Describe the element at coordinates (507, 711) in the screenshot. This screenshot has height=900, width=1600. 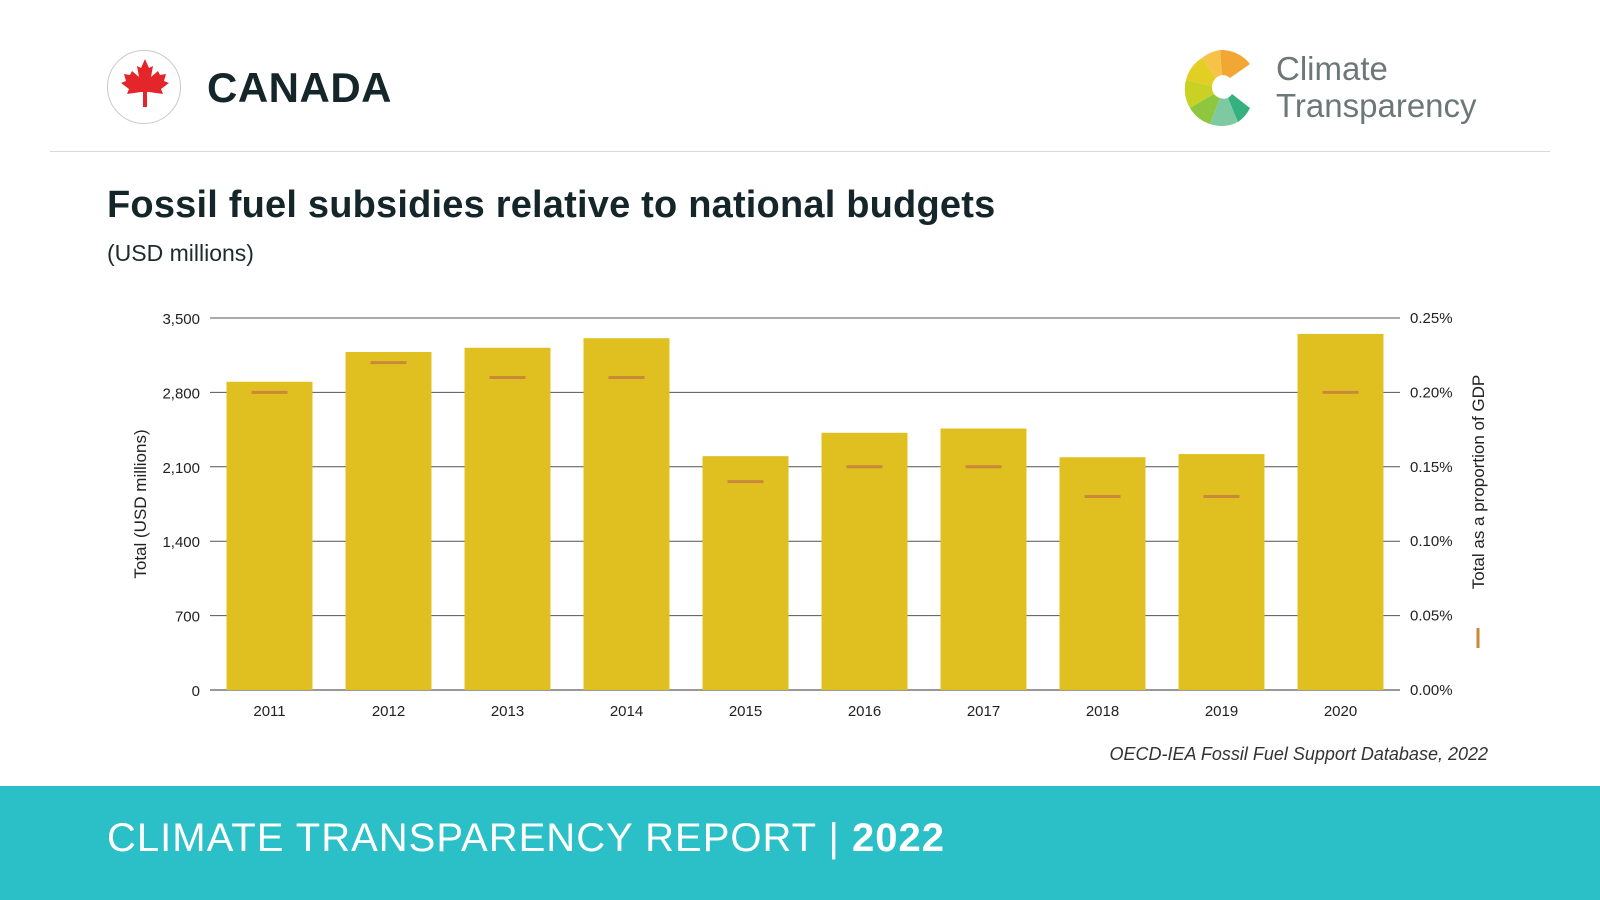
I see `x-tick-label: 2013` at that location.